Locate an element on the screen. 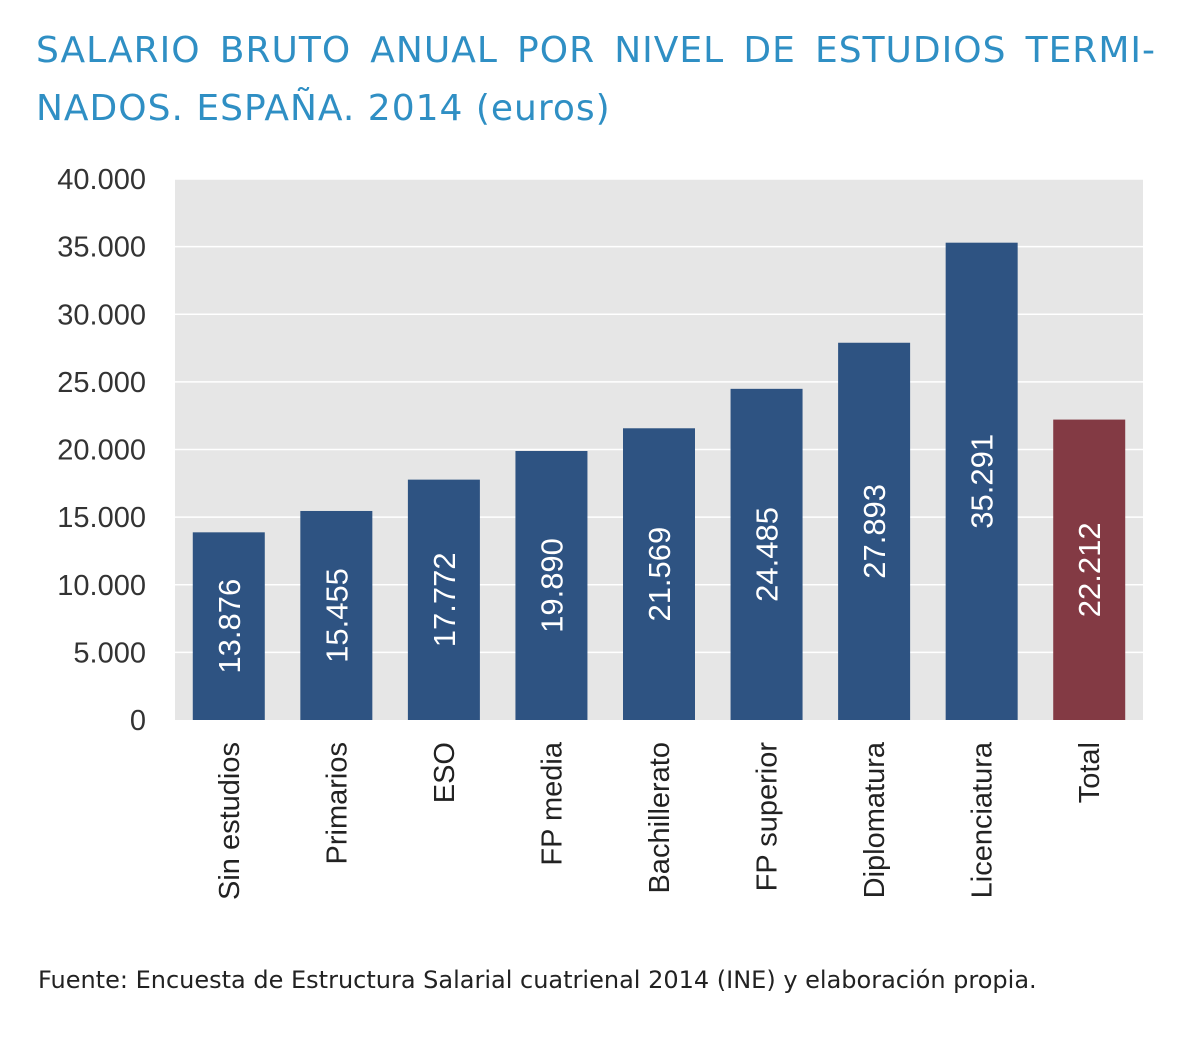 Image resolution: width=1199 pixels, height=1054 pixels. bar-value-label: 24.485 is located at coordinates (767, 554).